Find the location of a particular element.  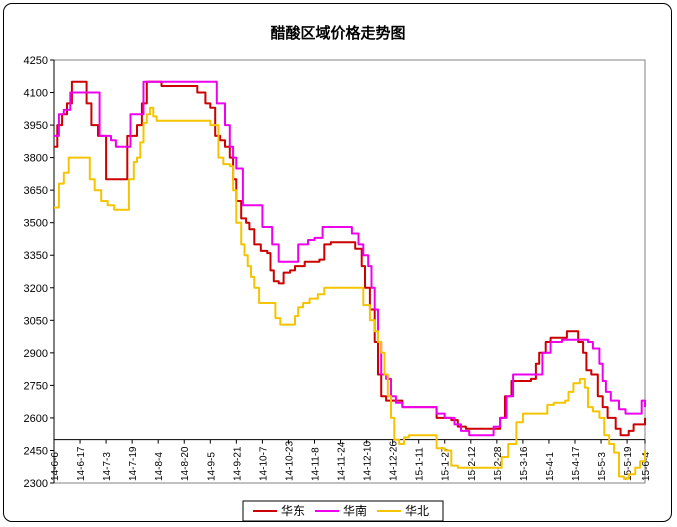

legend: 华东 华南 华北 is located at coordinates (343, 511).